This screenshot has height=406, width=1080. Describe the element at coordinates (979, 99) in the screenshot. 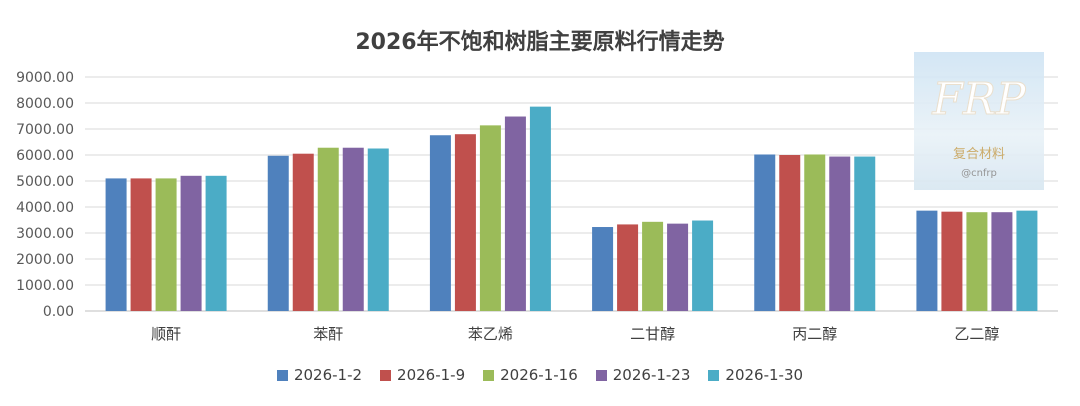

I see `svg-text: FRP` at that location.